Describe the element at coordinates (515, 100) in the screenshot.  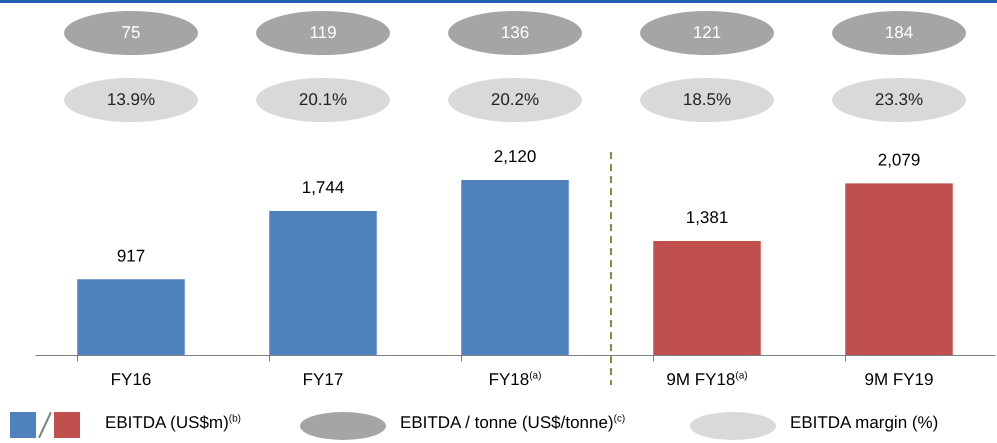
I see `text: 20.2%` at that location.